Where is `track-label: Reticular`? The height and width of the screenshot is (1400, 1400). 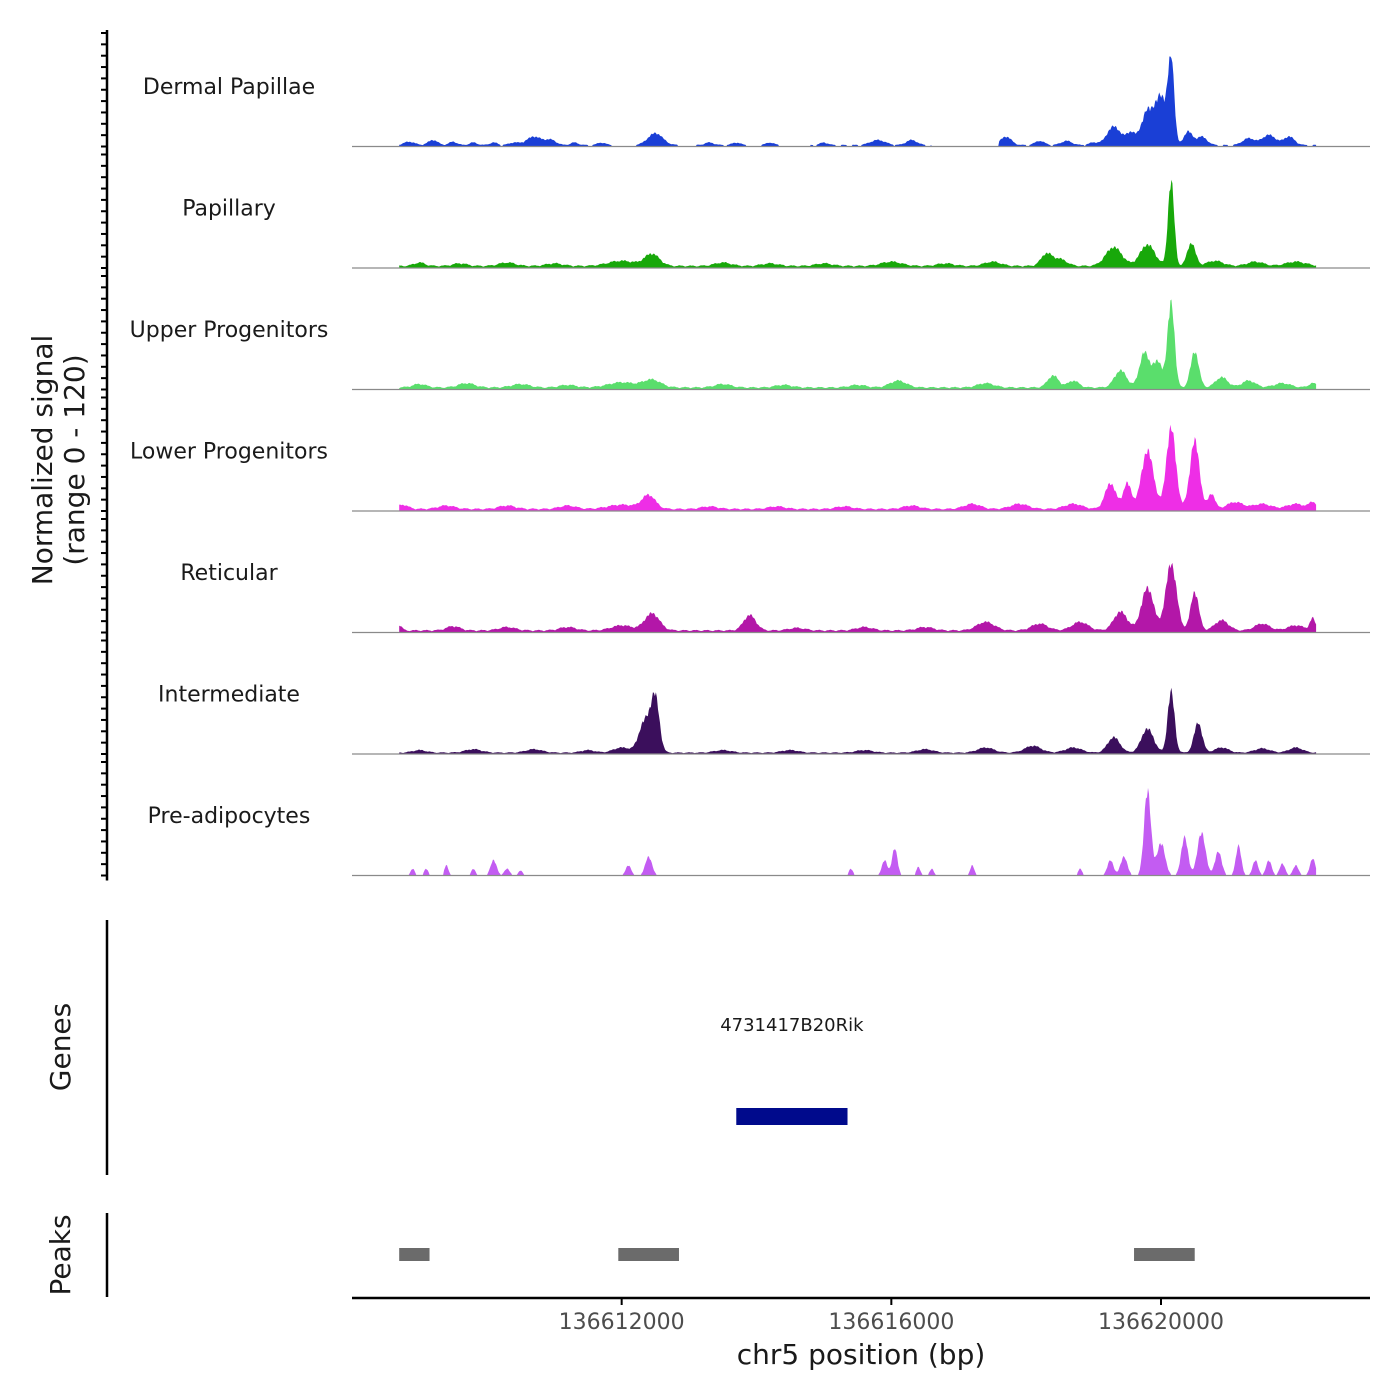 track-label: Reticular is located at coordinates (229, 573).